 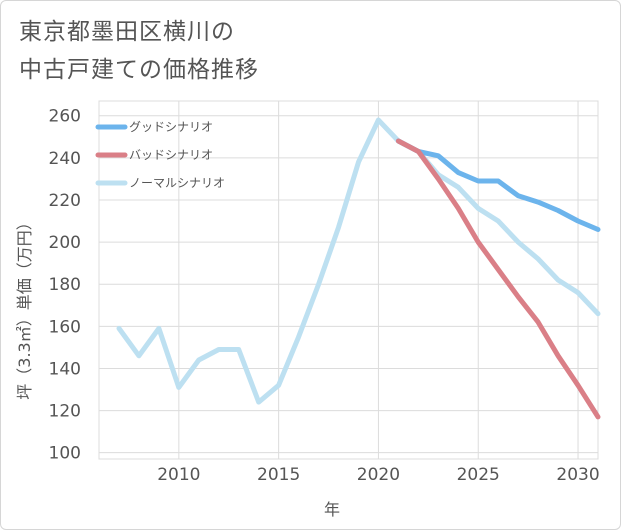 I want to click on x-tick-label: 2010, so click(x=178, y=475).